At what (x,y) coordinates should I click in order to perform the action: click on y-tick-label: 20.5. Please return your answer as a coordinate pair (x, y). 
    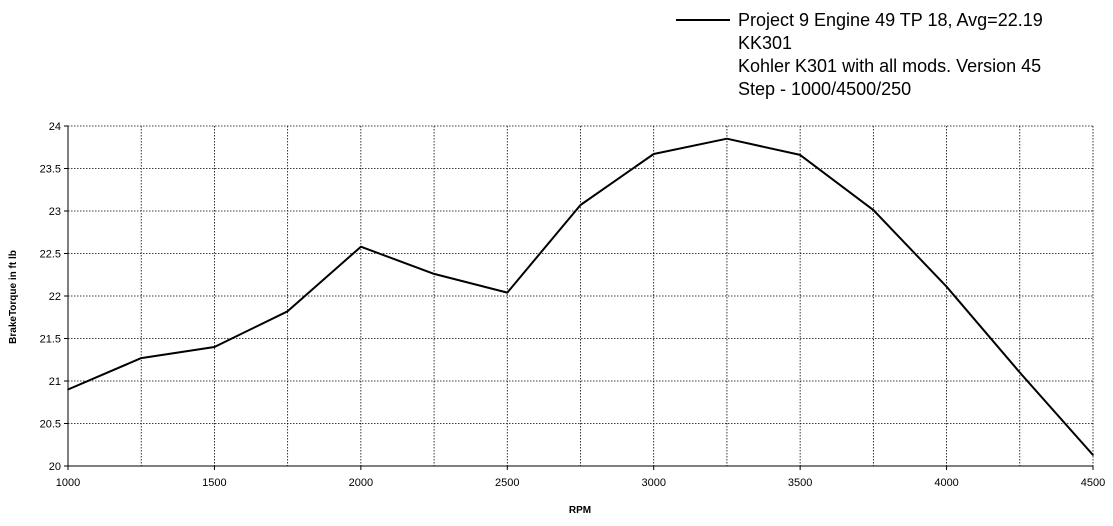
    Looking at the image, I should click on (50, 425).